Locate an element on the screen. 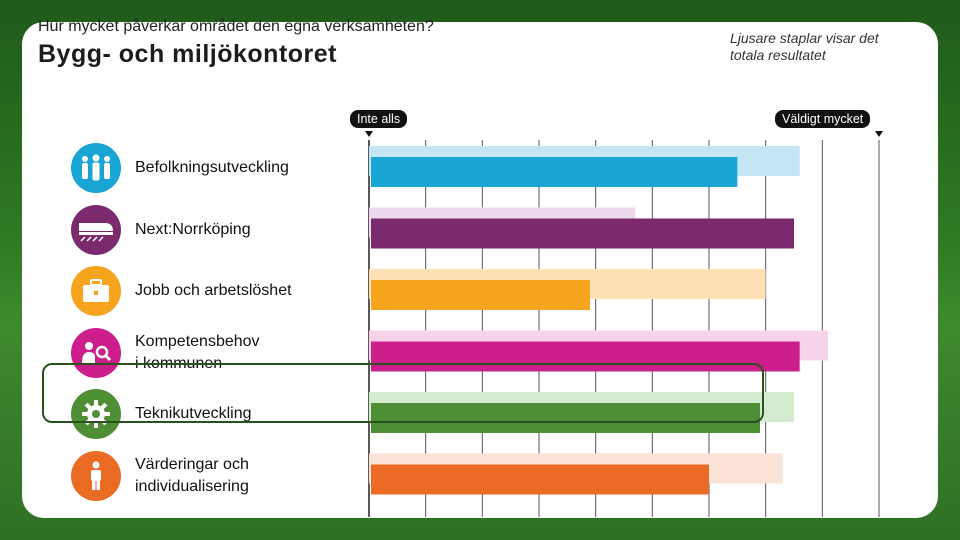 Image resolution: width=960 pixels, height=540 pixels. highlight-box is located at coordinates (403, 393).